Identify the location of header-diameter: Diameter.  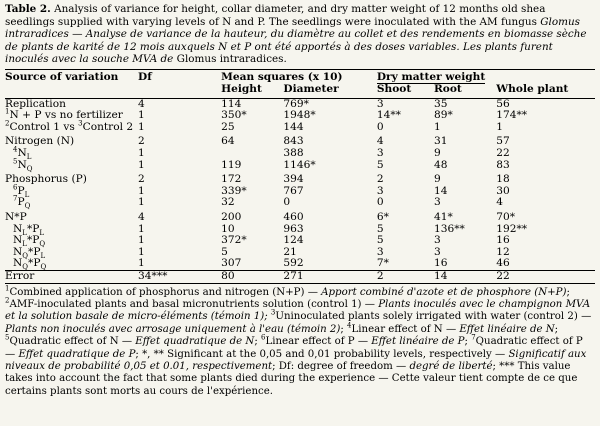
(311, 89).